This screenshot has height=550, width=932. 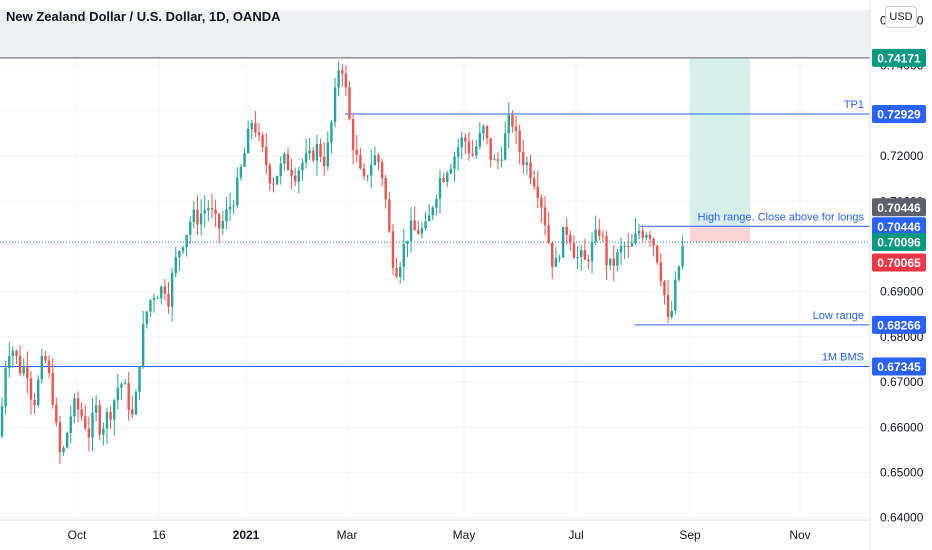 I want to click on y-tick-label: 0.65000, so click(x=902, y=473).